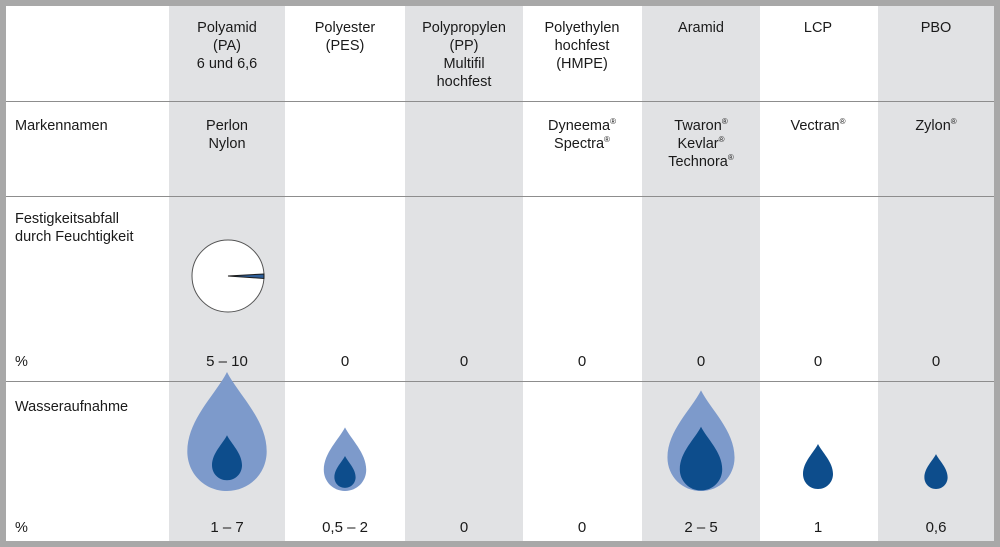 The image size is (1000, 547). Describe the element at coordinates (464, 527) in the screenshot. I see `water-value-polypropylen: 0` at that location.